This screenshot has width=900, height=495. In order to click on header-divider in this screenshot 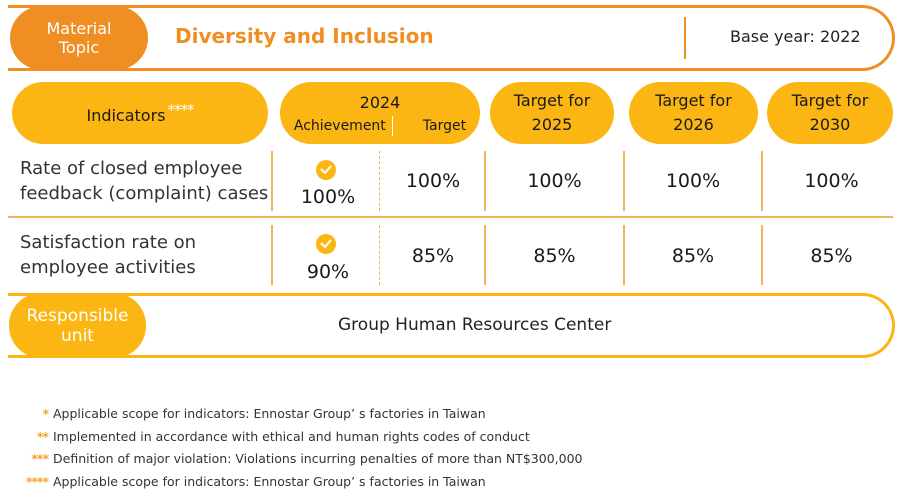, I will do `click(685, 38)`.